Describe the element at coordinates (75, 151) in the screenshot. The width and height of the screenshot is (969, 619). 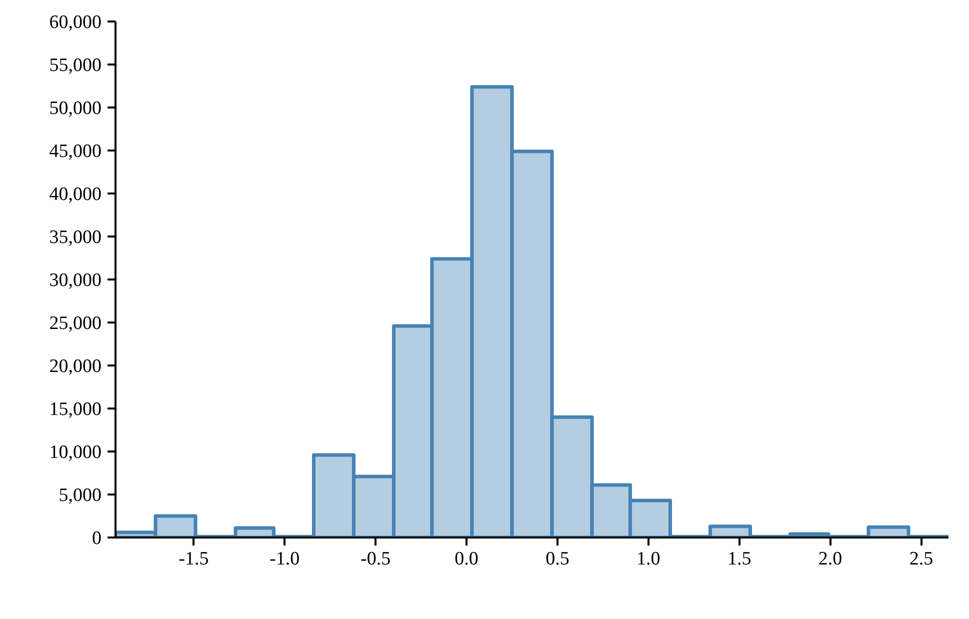
I see `y-tick-label: 45,000` at that location.